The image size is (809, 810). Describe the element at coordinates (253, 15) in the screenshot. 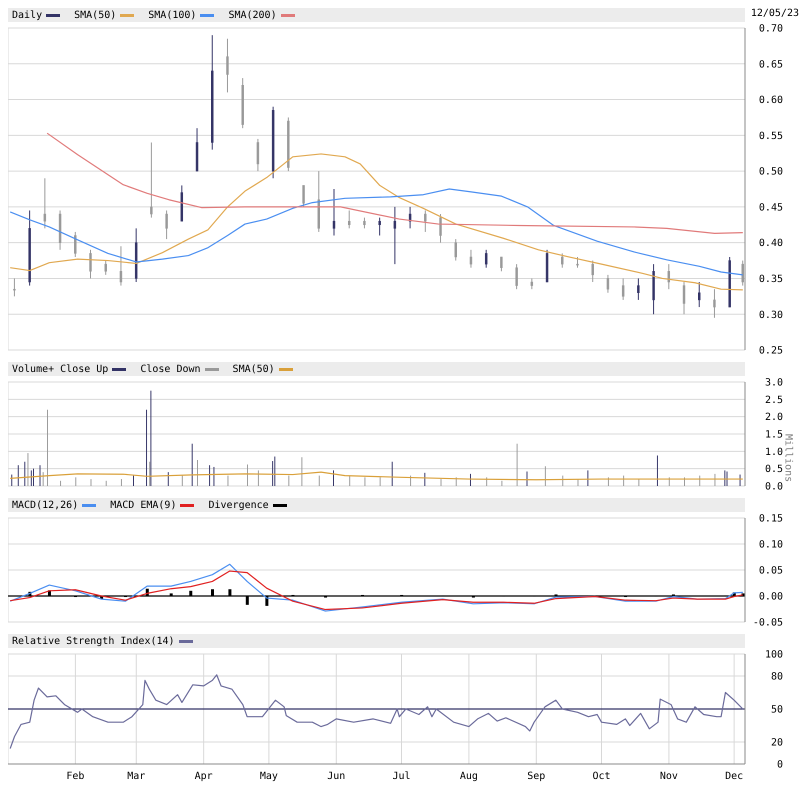

I see `legend-label: SMA(200)` at that location.